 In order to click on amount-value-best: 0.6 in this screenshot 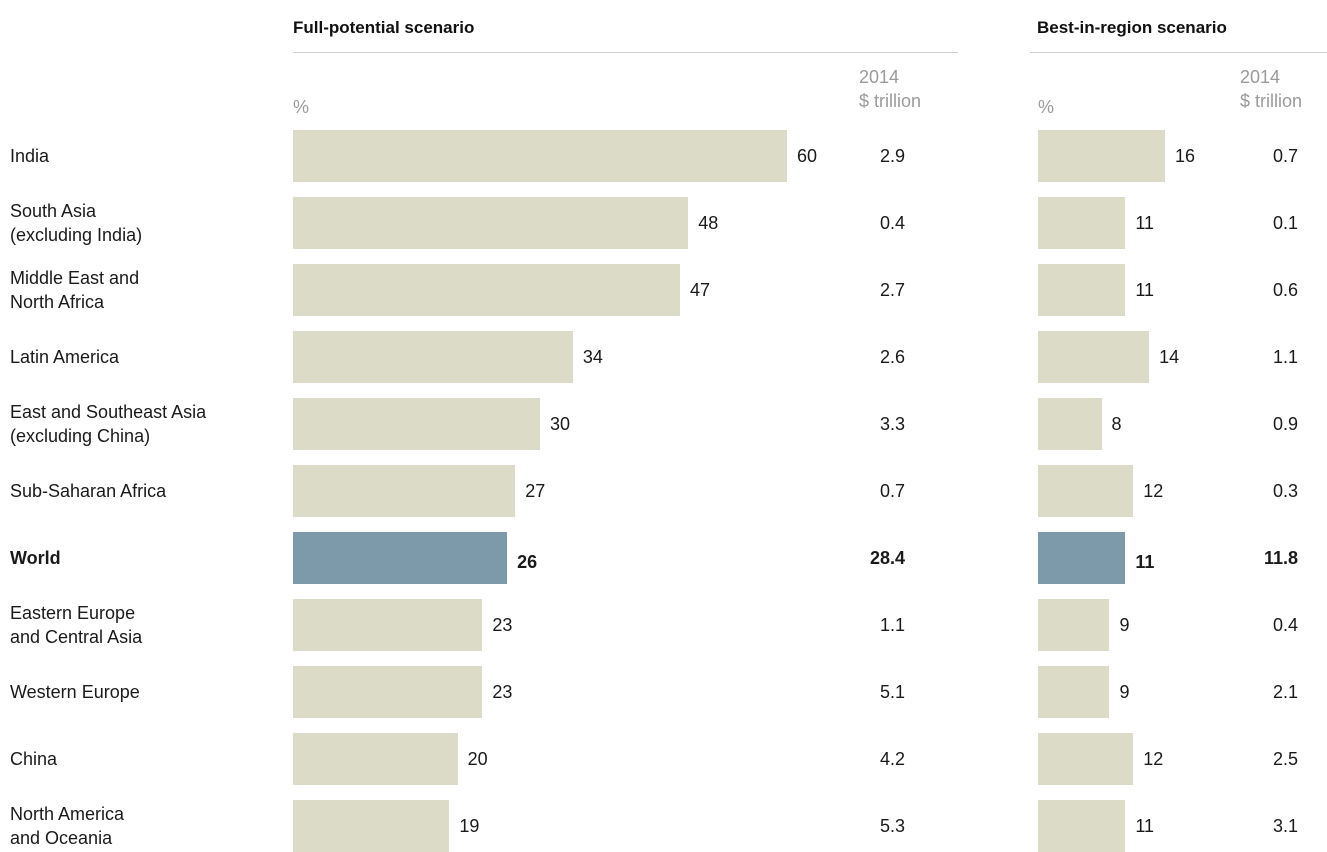, I will do `click(1285, 290)`.